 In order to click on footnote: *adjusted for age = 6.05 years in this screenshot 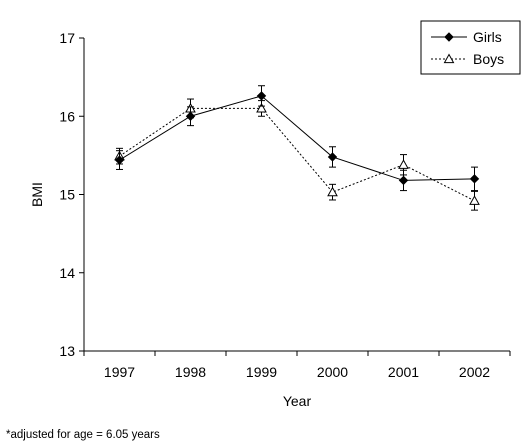, I will do `click(83, 435)`.